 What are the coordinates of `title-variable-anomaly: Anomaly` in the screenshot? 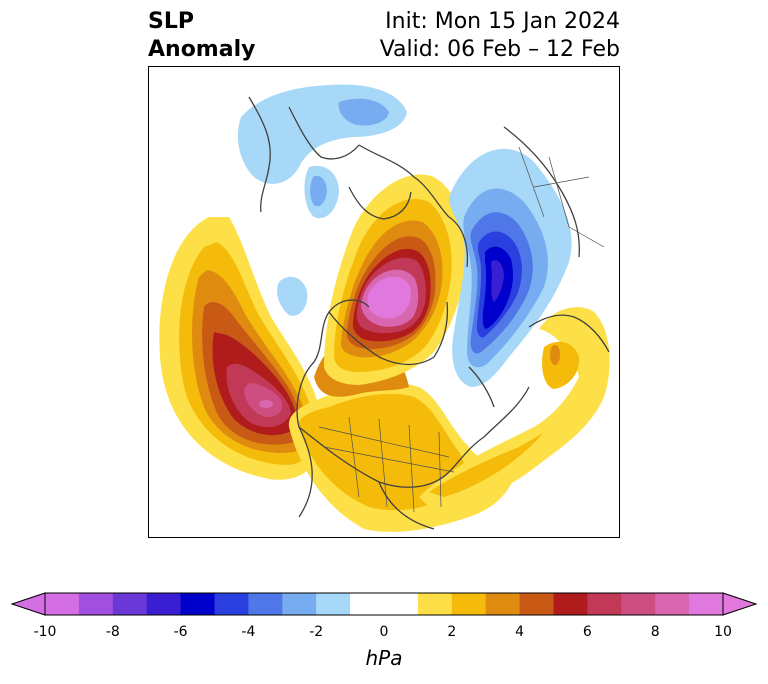 It's located at (202, 49).